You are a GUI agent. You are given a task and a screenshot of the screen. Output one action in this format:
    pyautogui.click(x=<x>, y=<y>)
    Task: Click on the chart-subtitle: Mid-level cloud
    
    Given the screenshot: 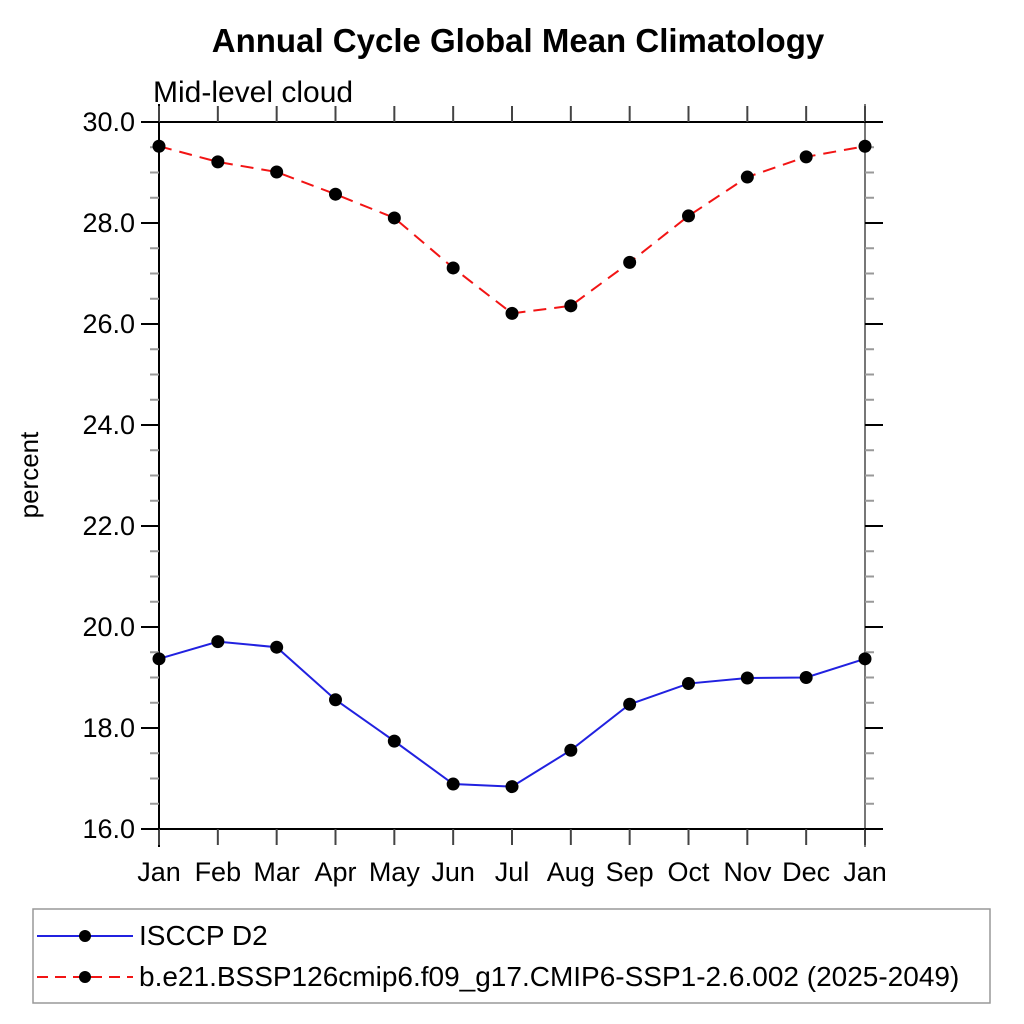 What is the action you would take?
    pyautogui.click(x=253, y=92)
    